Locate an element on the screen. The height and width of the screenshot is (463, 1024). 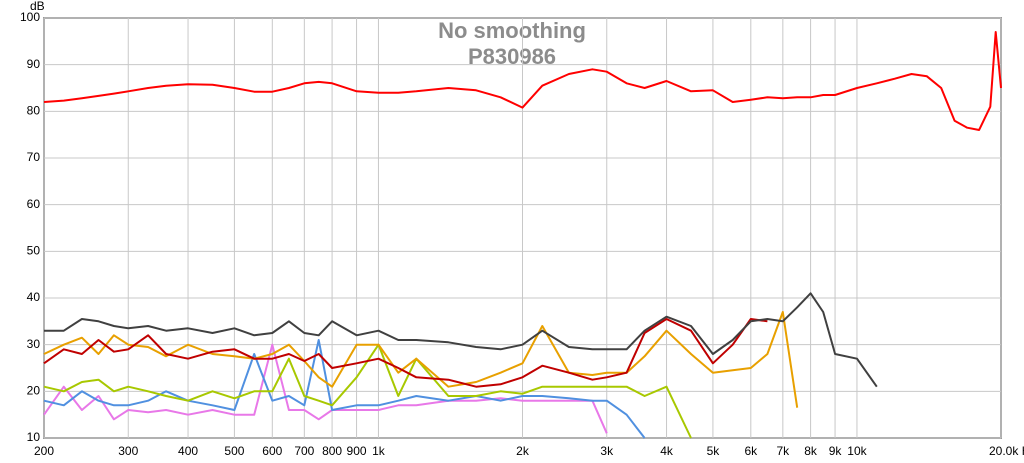
y-tick-label: 80 is located at coordinates (34, 111).